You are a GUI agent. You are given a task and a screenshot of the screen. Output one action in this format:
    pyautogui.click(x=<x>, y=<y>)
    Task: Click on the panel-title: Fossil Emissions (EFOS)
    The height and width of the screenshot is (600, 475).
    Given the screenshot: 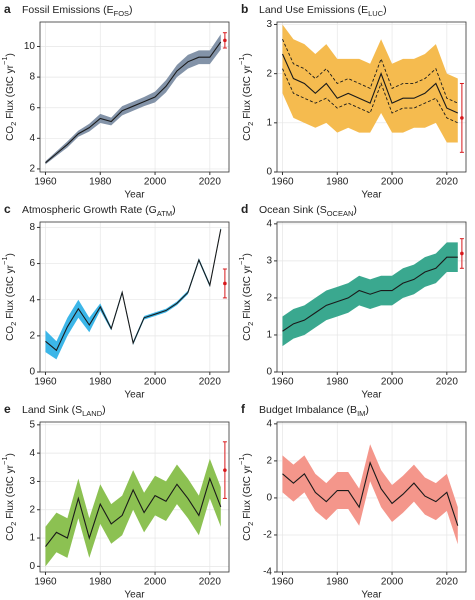 What is the action you would take?
    pyautogui.click(x=77, y=11)
    